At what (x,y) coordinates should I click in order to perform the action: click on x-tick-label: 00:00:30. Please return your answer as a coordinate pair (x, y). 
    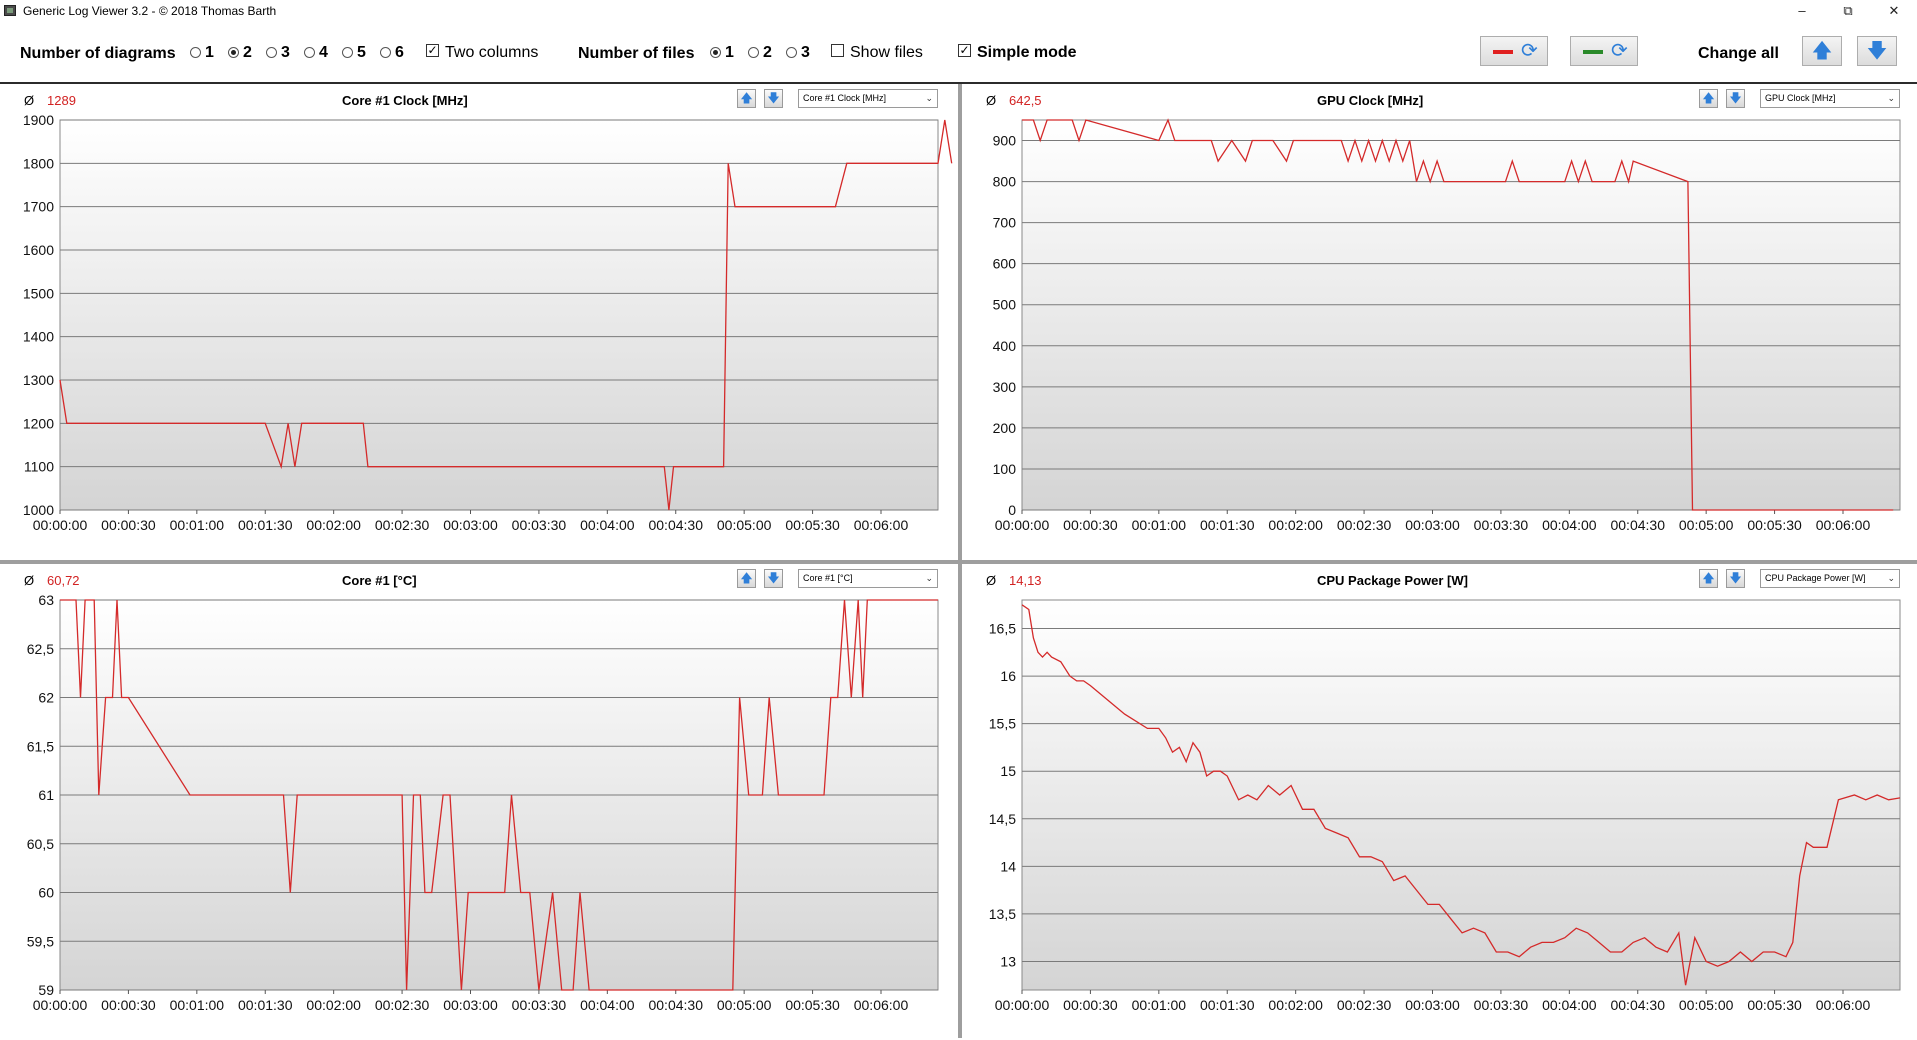
    Looking at the image, I should click on (128, 1005).